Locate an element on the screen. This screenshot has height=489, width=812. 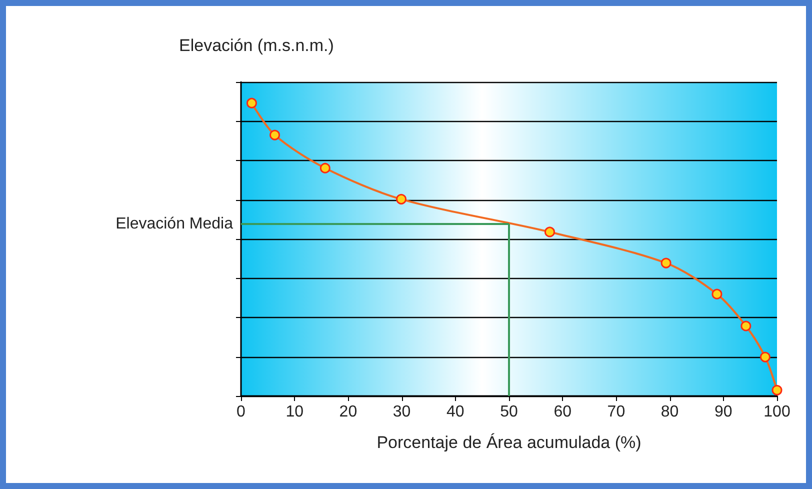
x-tick-label: 70 is located at coordinates (616, 412).